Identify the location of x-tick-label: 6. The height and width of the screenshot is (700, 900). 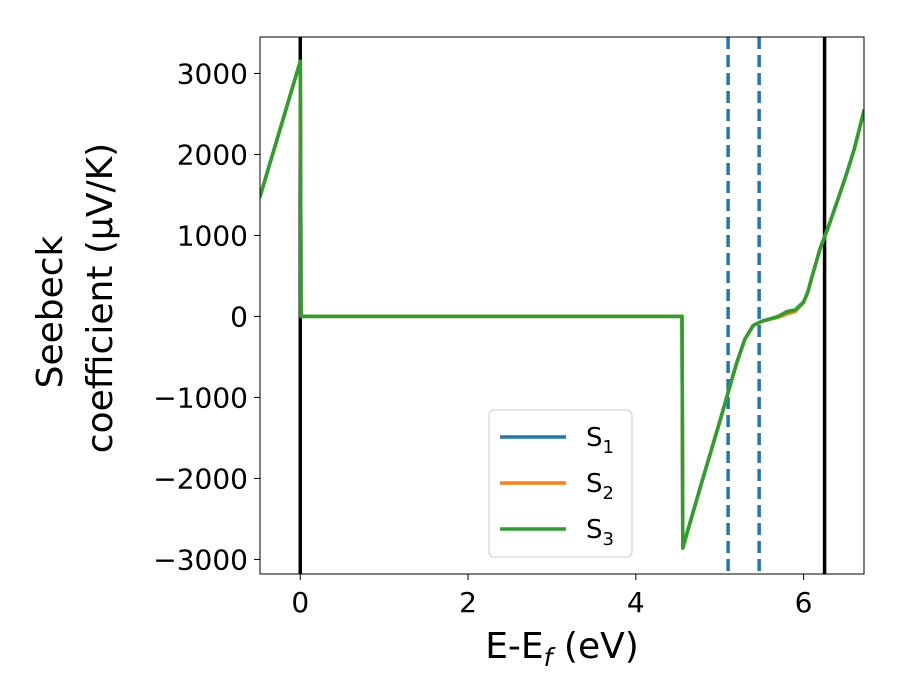
(804, 602).